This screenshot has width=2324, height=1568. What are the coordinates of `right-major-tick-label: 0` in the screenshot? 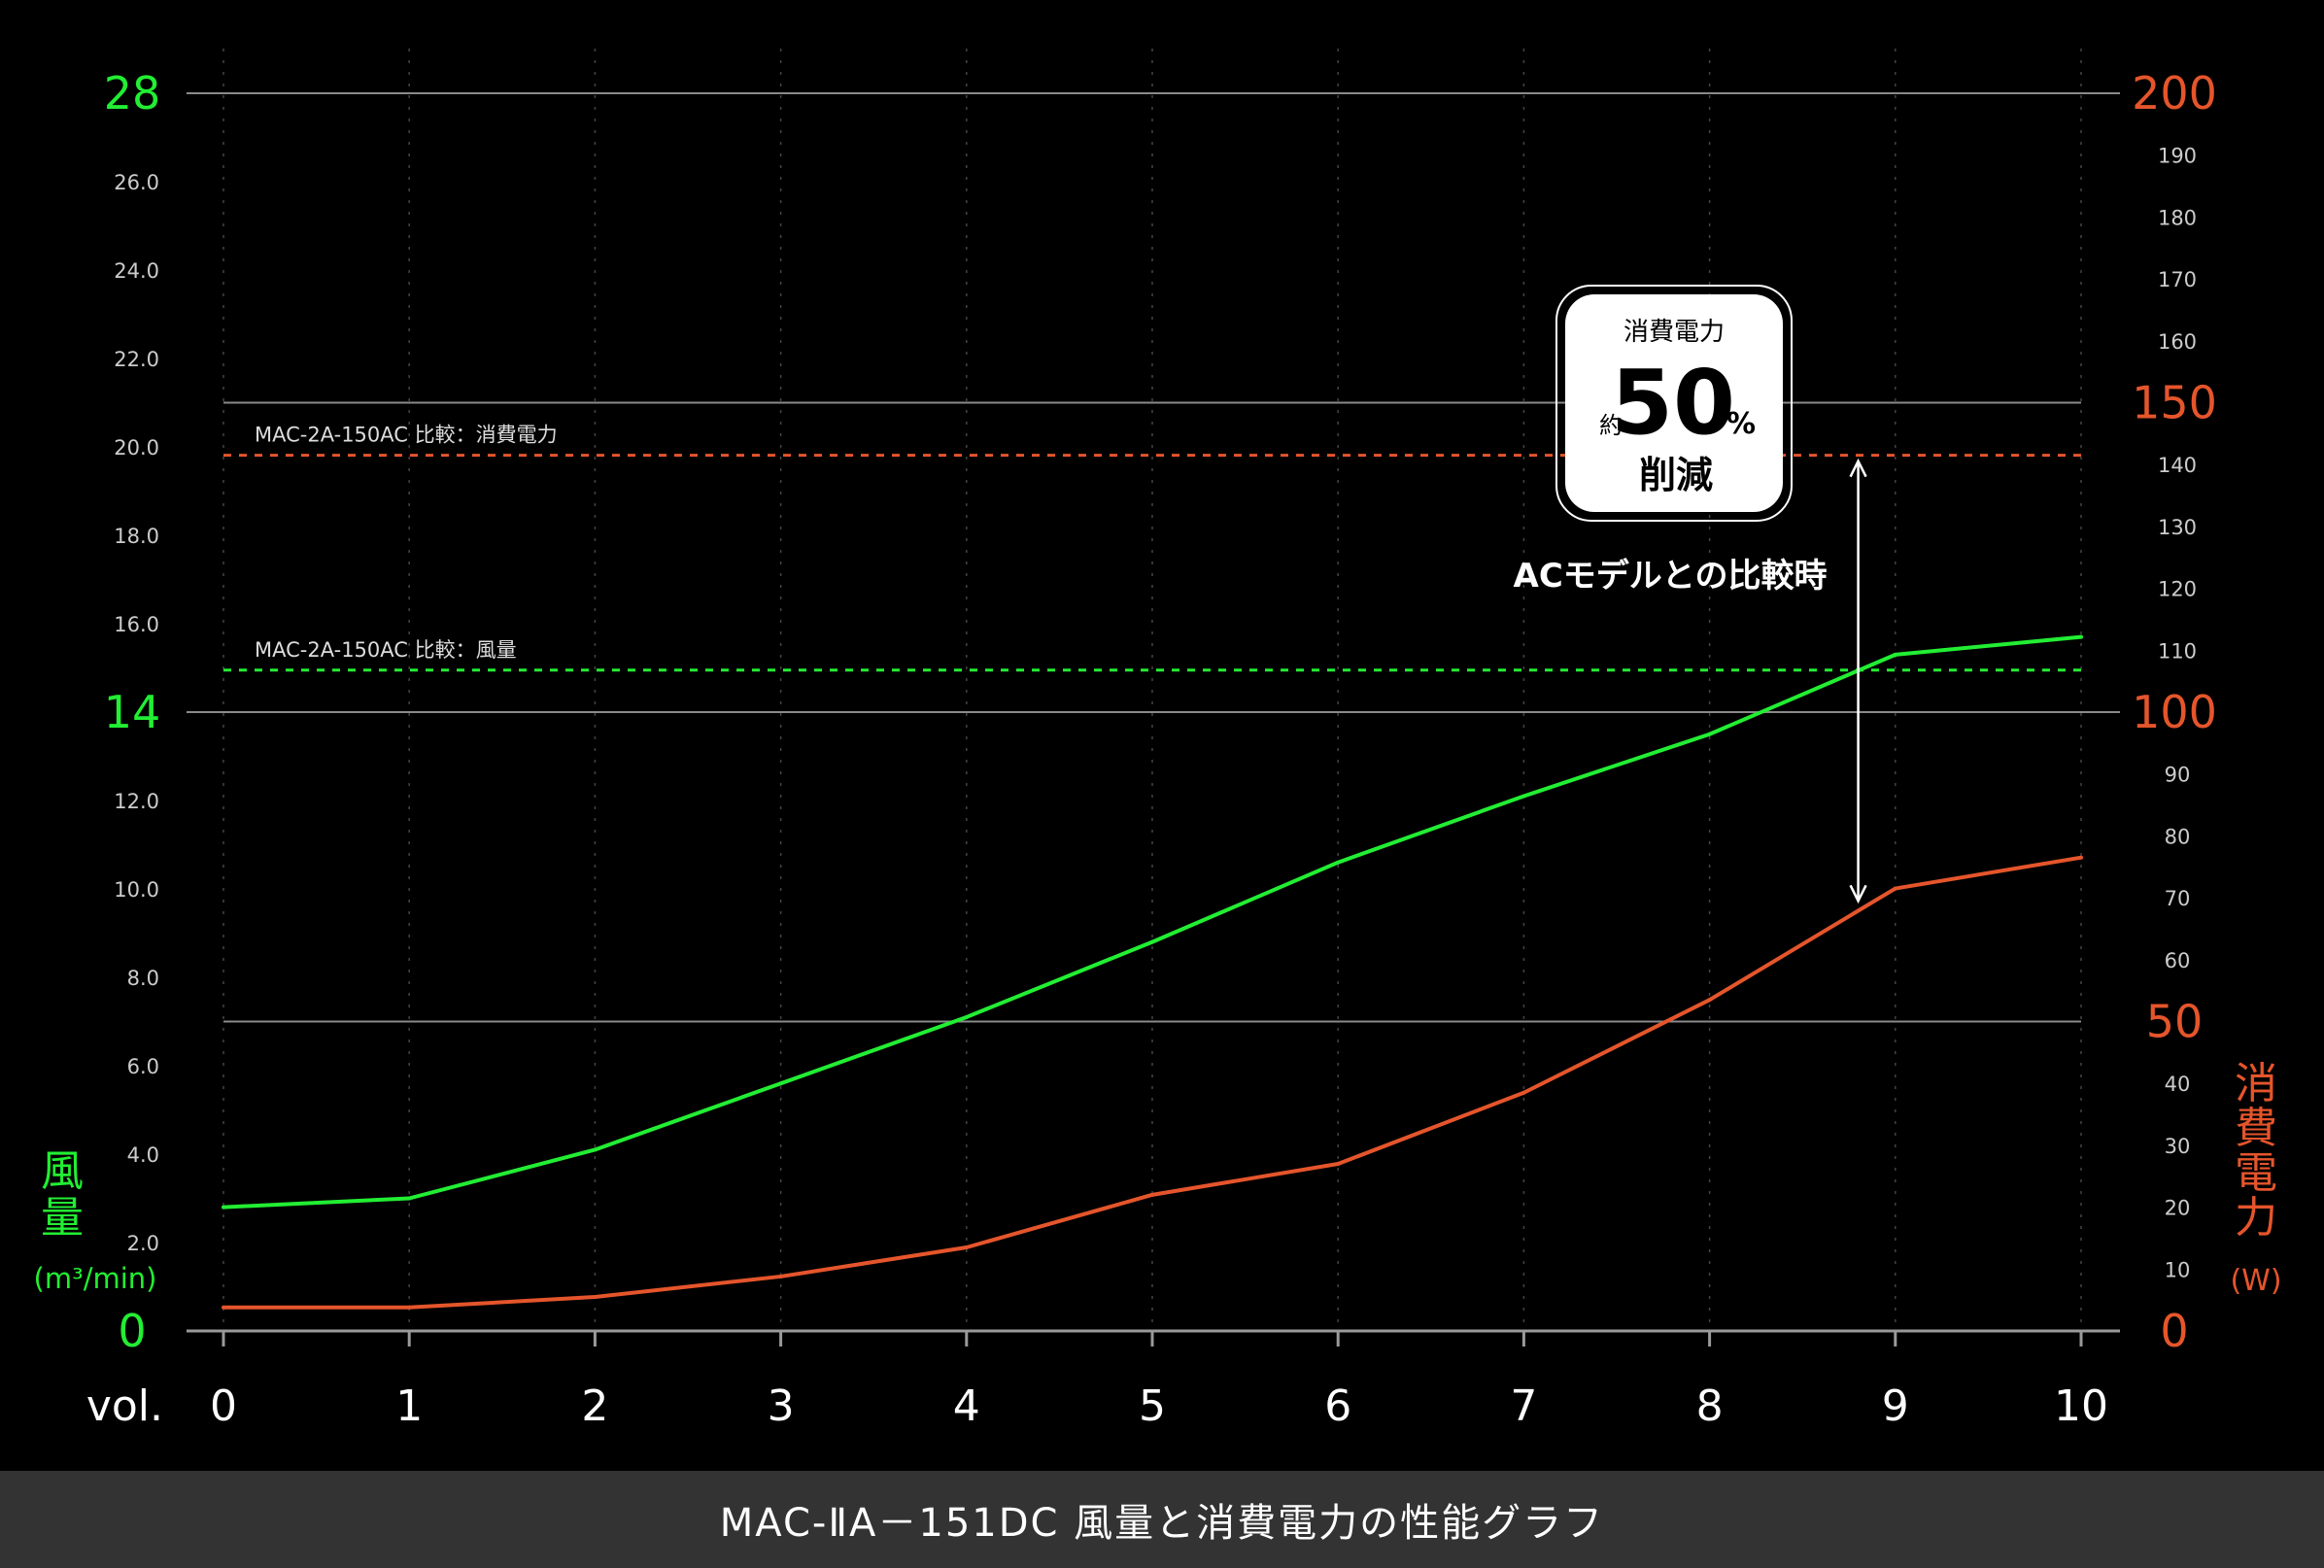 It's located at (2174, 1331).